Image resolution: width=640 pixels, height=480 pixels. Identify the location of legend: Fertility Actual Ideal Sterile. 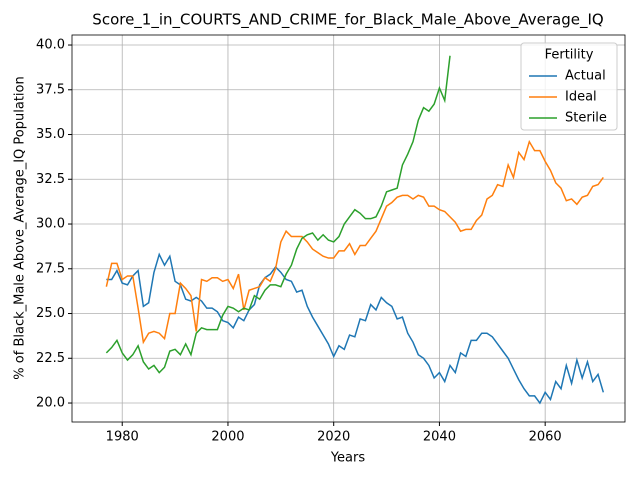
(569, 86).